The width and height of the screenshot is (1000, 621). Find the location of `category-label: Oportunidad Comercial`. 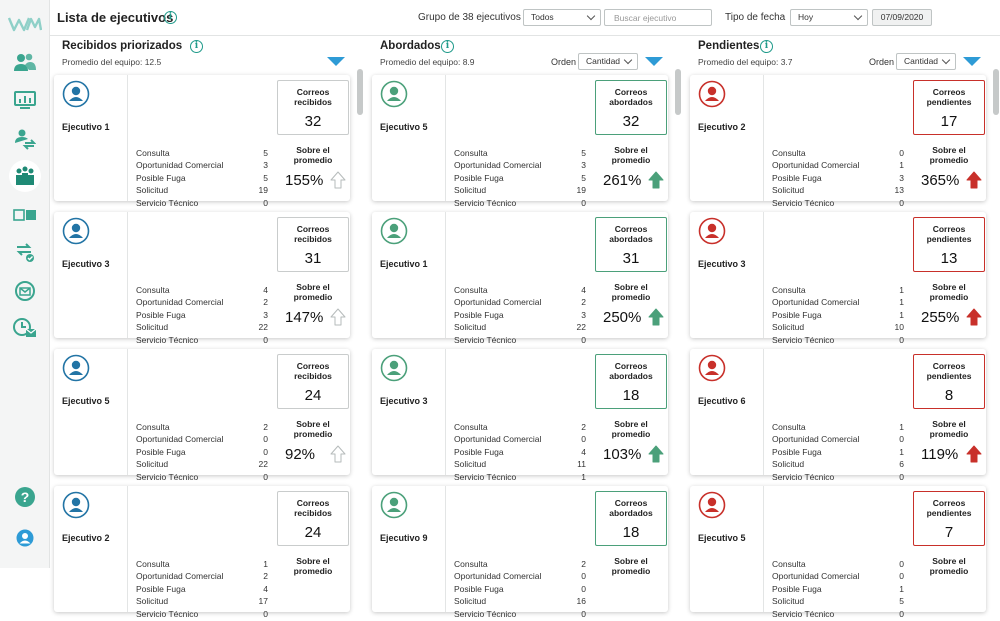

category-label: Oportunidad Comercial is located at coordinates (180, 576).